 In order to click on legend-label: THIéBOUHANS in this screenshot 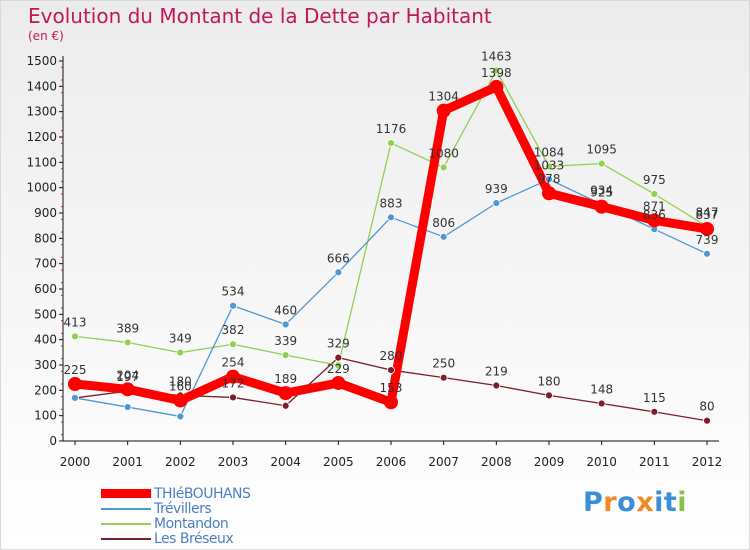, I will do `click(202, 493)`.